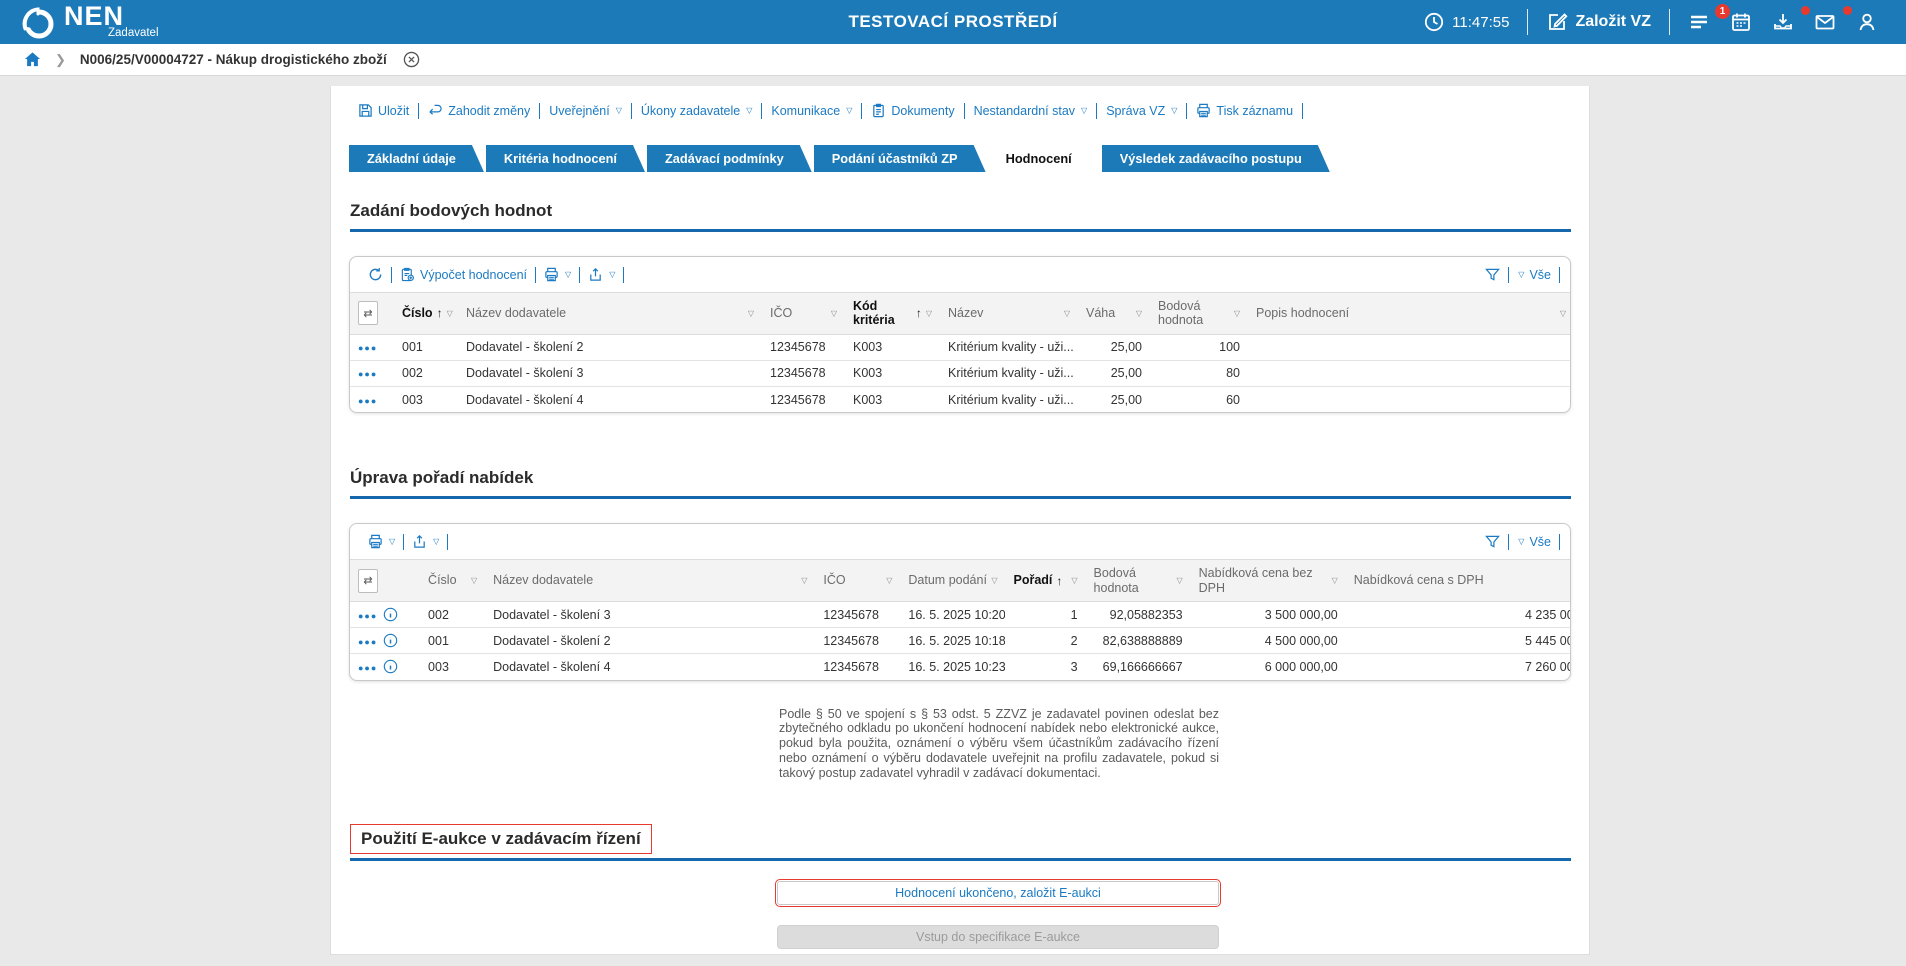  I want to click on vz-admin-menu: Správa VZ ▽, so click(1142, 110).